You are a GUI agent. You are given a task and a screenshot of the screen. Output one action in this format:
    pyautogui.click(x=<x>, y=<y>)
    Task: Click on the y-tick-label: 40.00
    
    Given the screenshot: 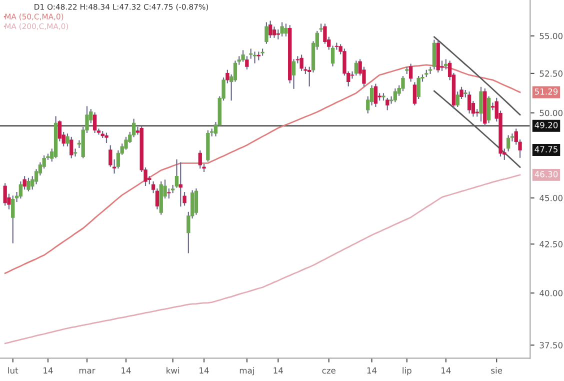 What is the action you would take?
    pyautogui.click(x=551, y=293)
    